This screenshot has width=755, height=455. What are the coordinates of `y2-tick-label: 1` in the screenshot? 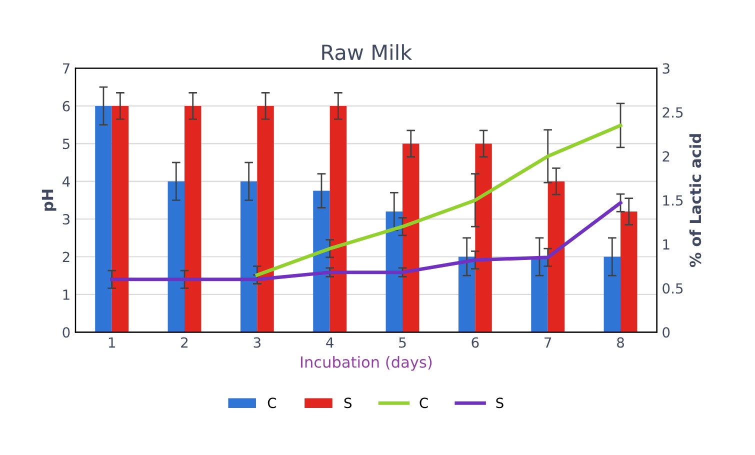 It's located at (666, 244).